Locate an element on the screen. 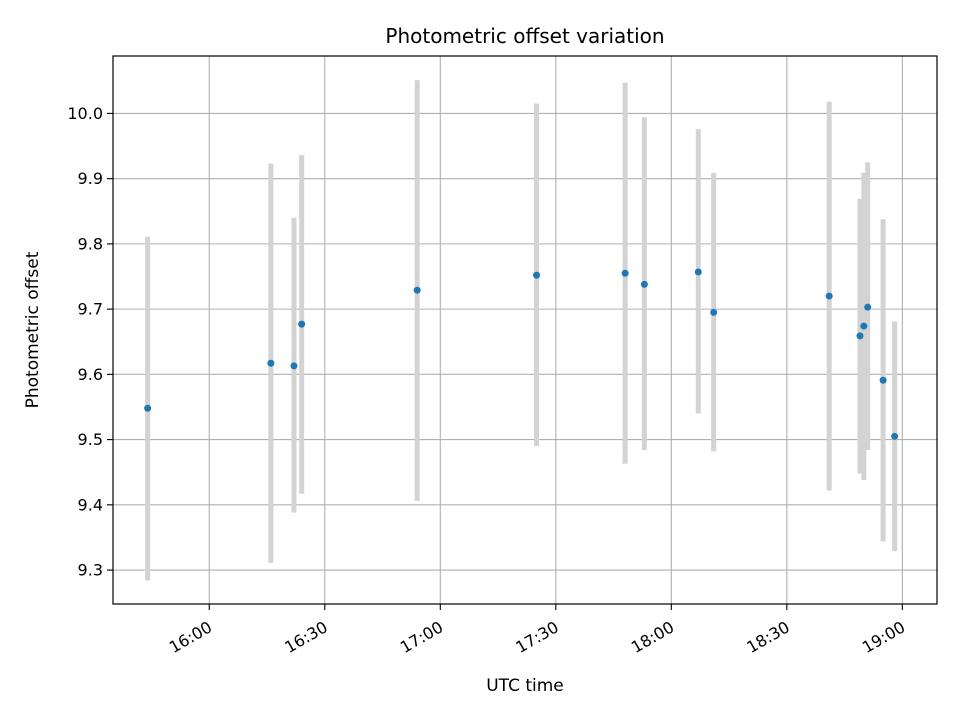 The image size is (960, 720). y-tick-label: 9.9 is located at coordinates (90, 178).